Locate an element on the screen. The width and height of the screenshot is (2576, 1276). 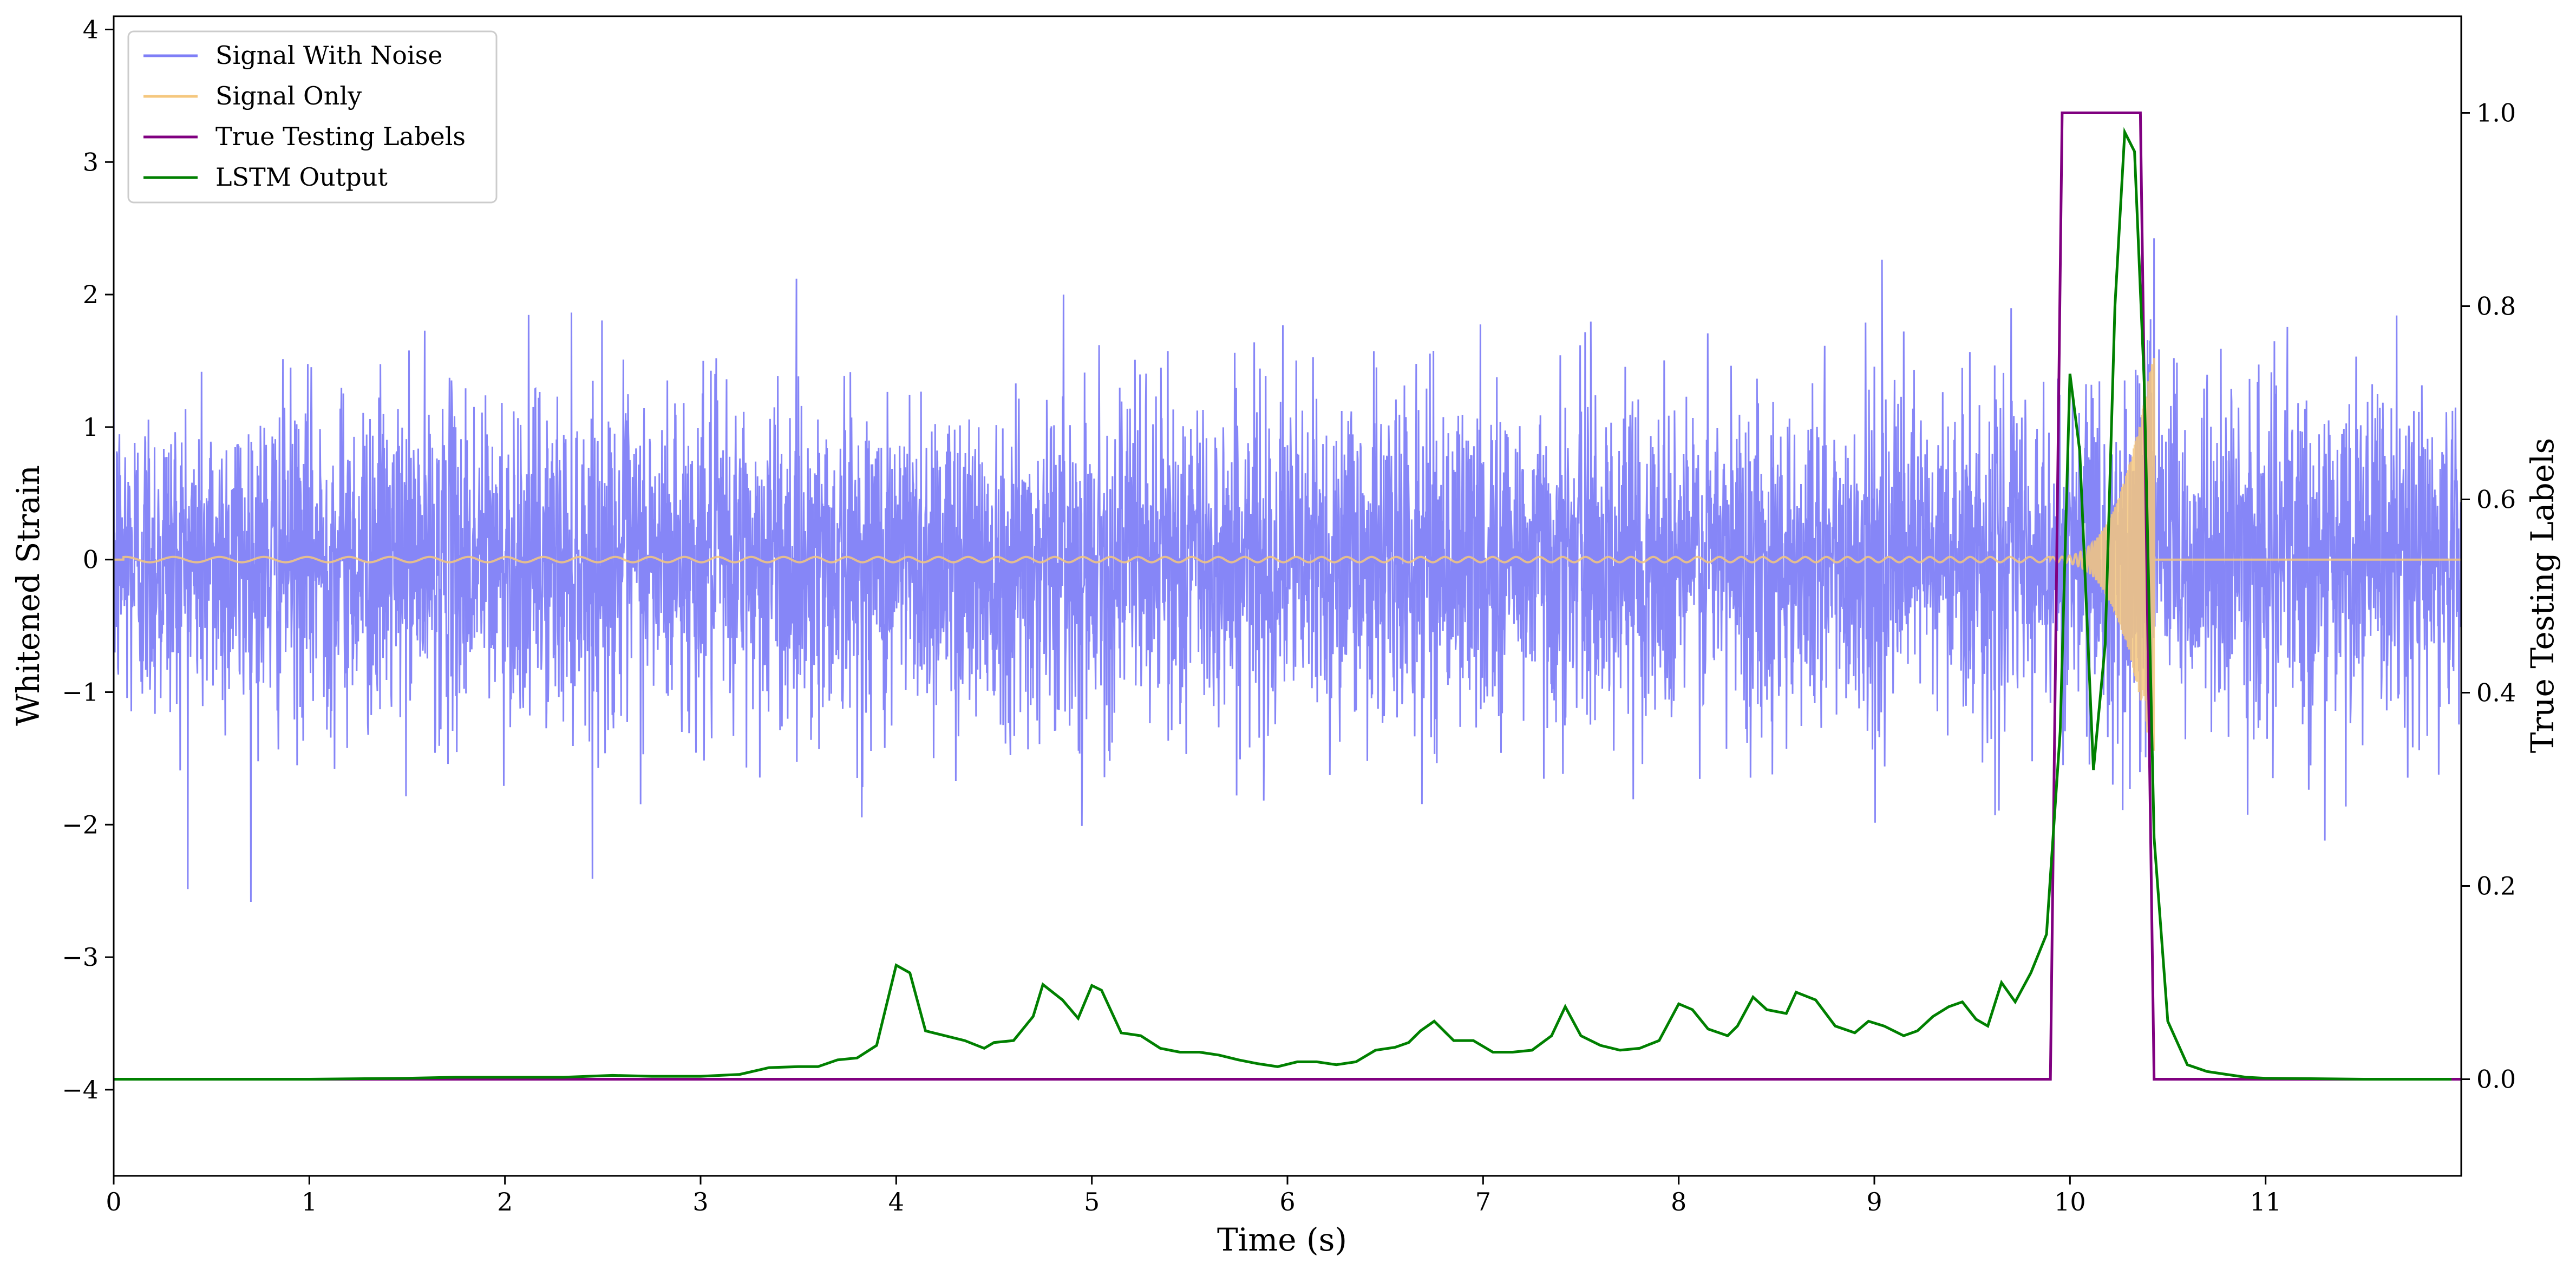
y2-tick-label: 0.4 is located at coordinates (2496, 693).